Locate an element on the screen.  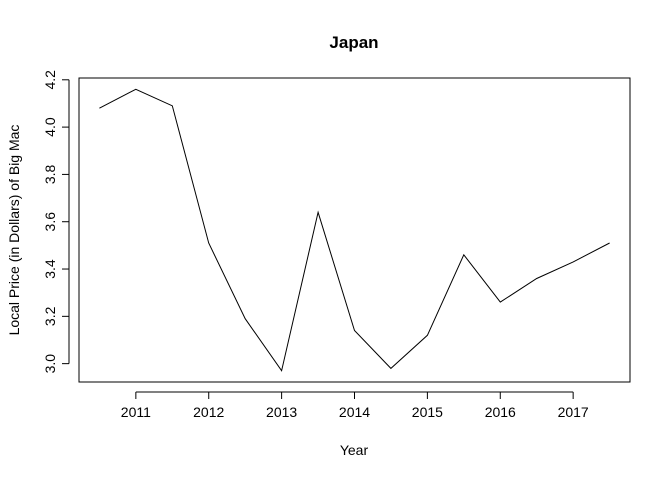
x-tick-label: 2011 is located at coordinates (136, 412).